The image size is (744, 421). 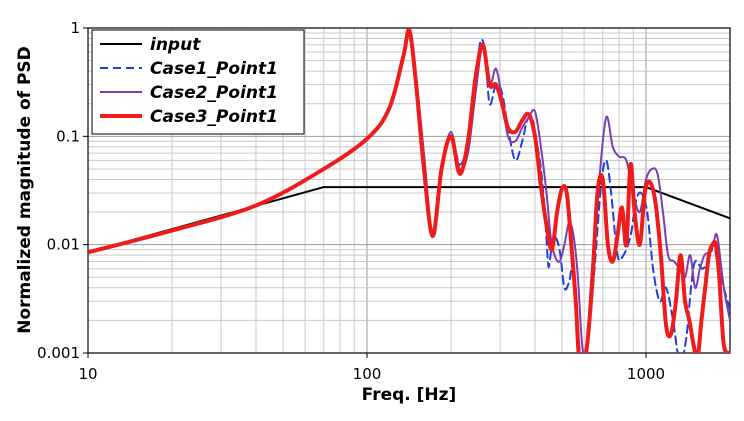 I want to click on x-axis-ticks: 10 100 1000, so click(x=371, y=368).